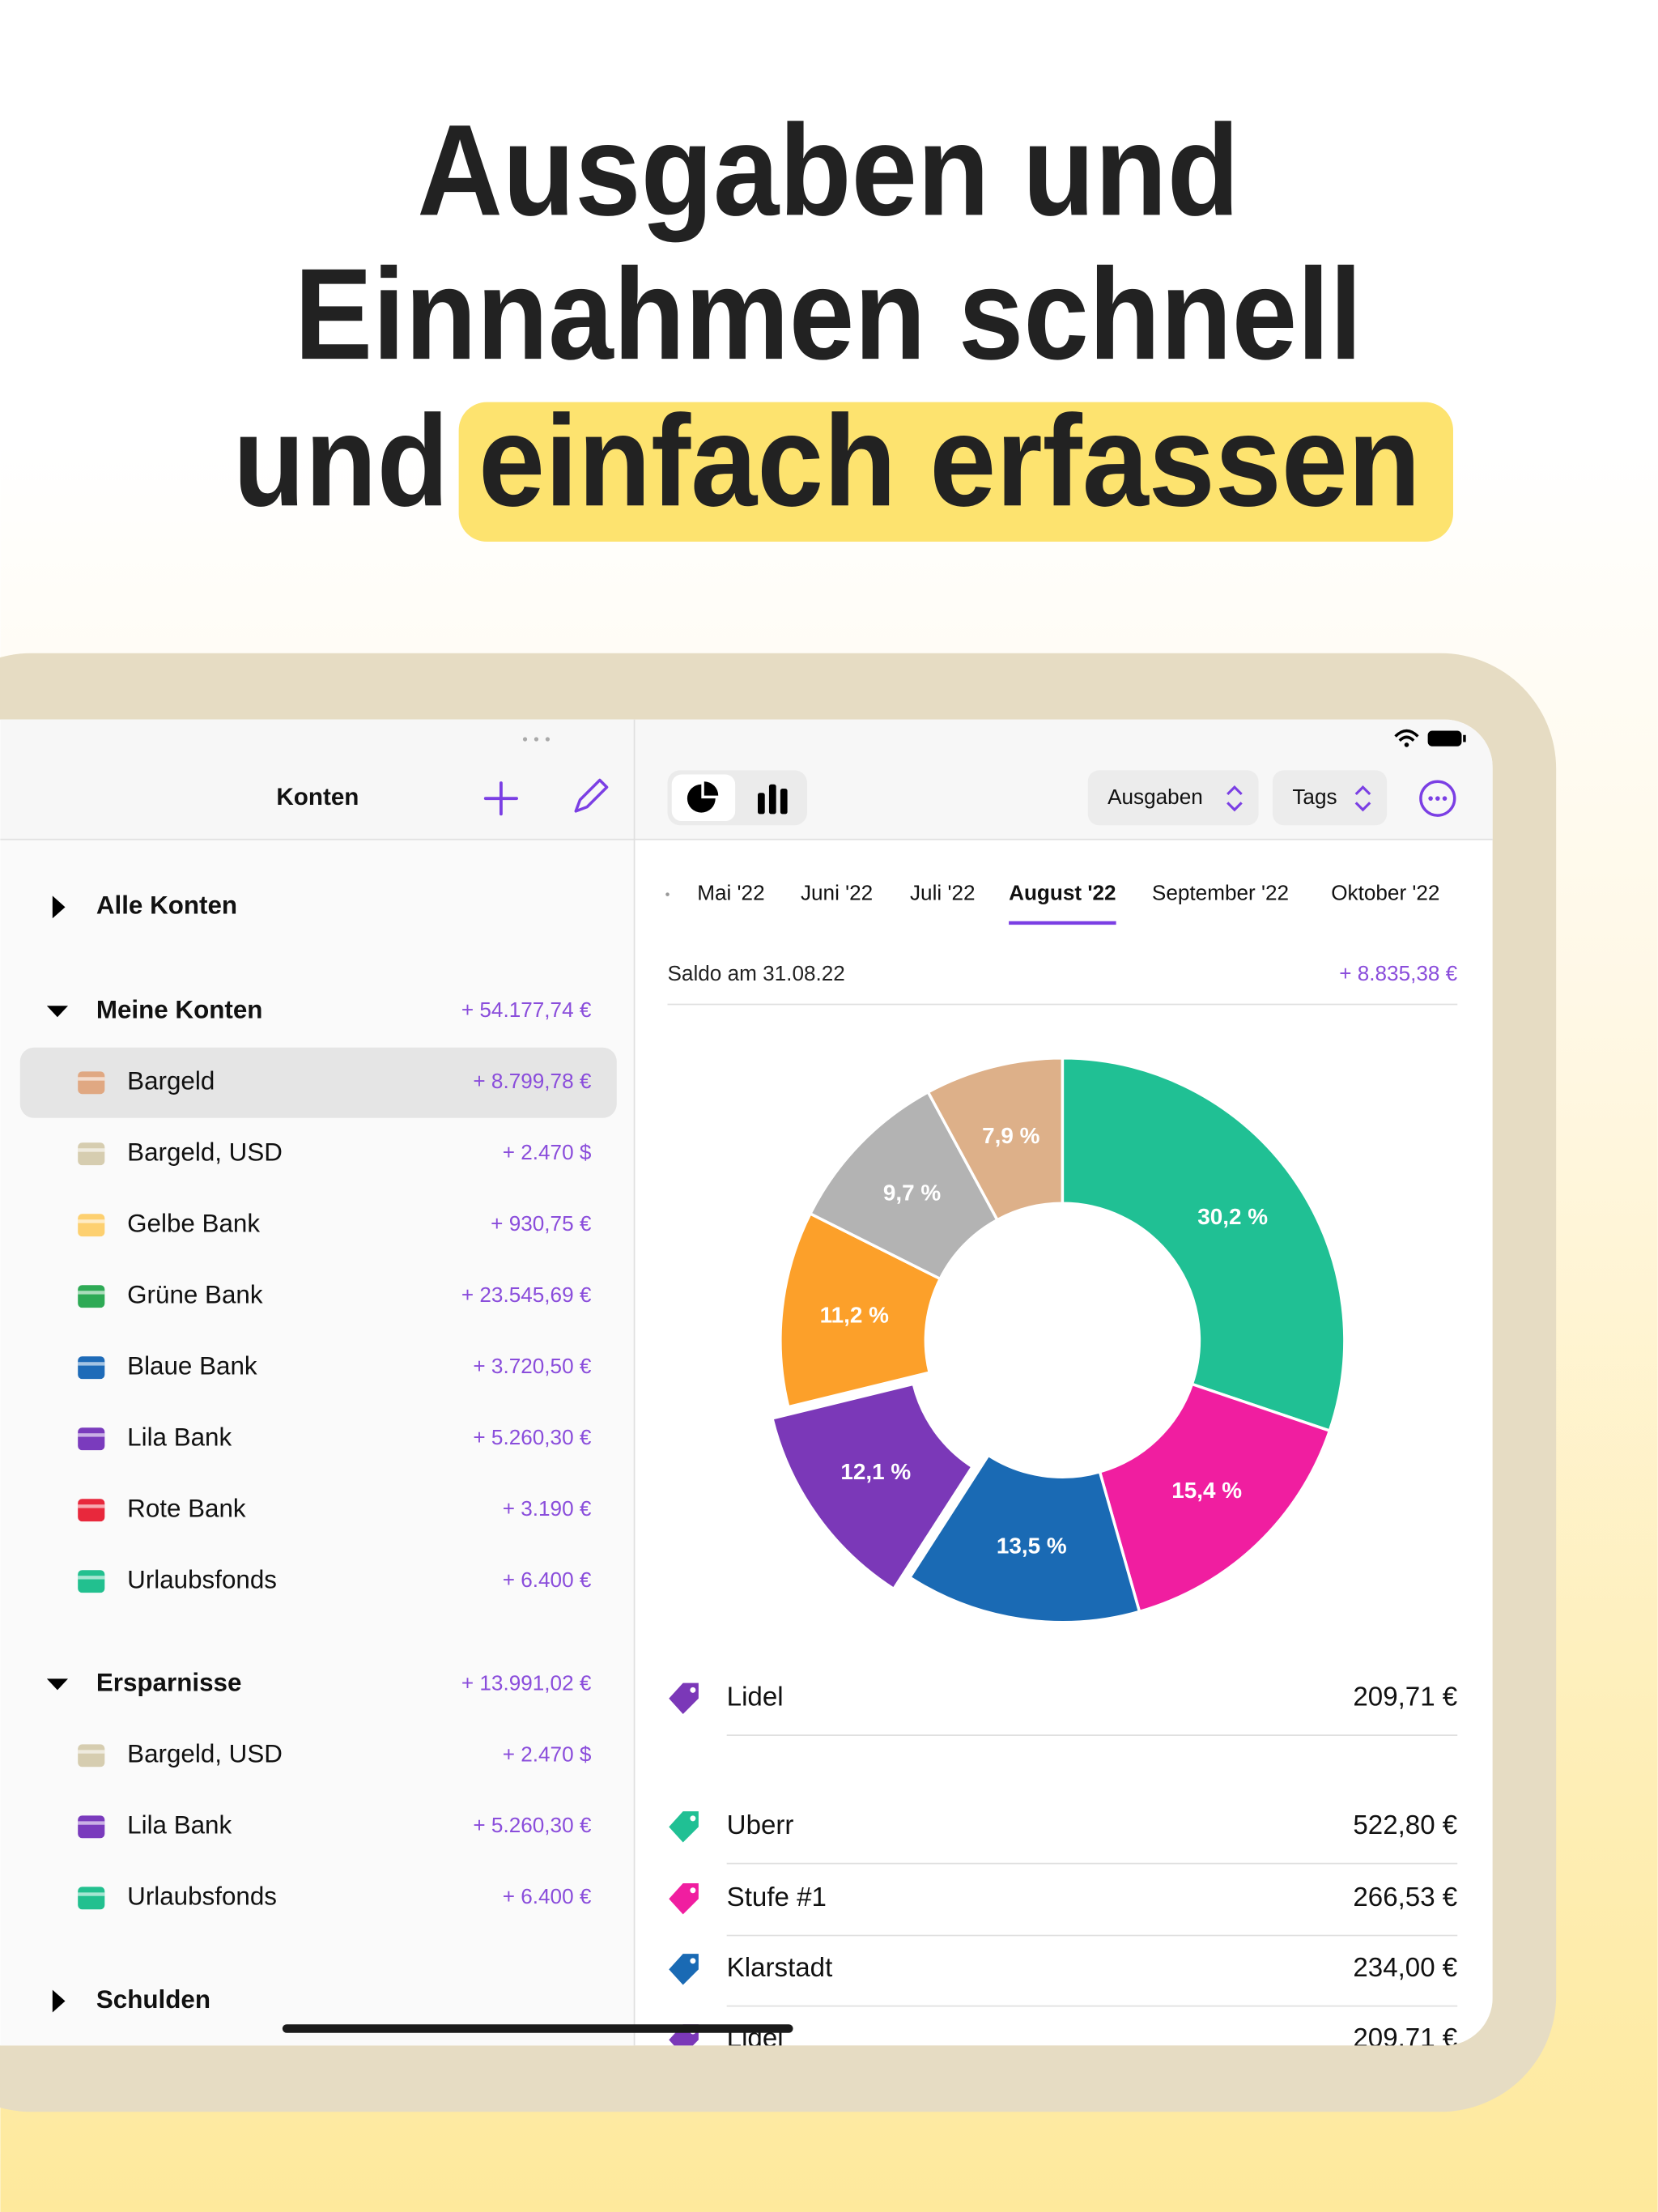 Image resolution: width=1658 pixels, height=2212 pixels. I want to click on tag-name: Stufe #1, so click(777, 1897).